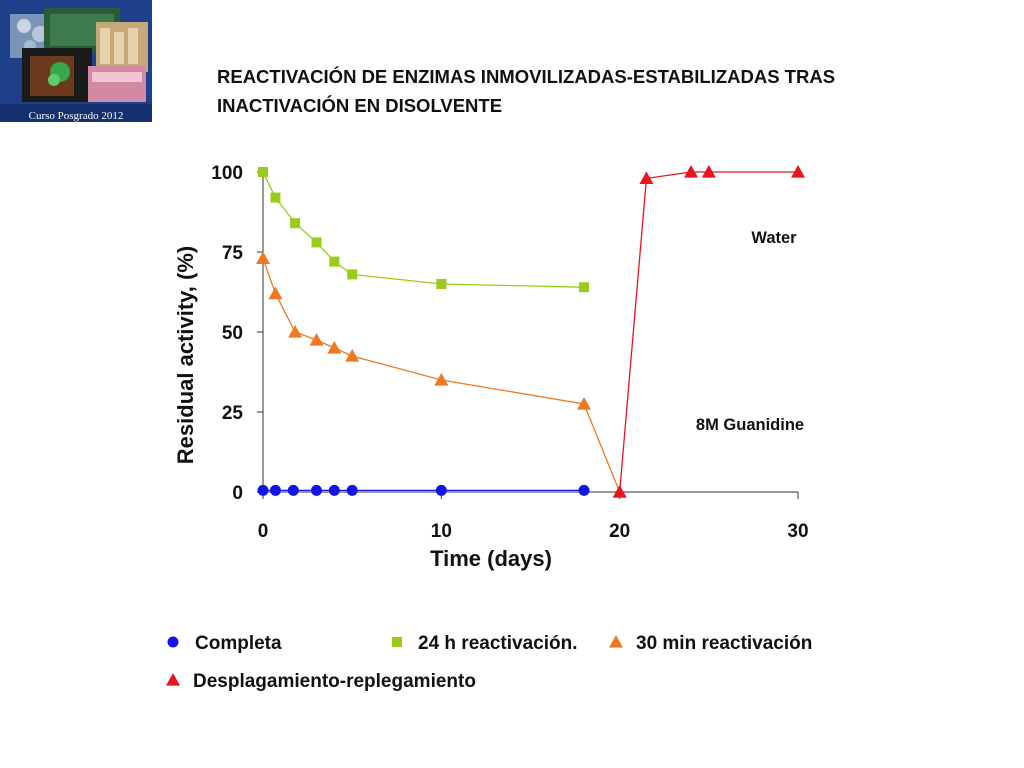 The image size is (1024, 768). What do you see at coordinates (491, 558) in the screenshot?
I see `x-axis-title: Time (days)` at bounding box center [491, 558].